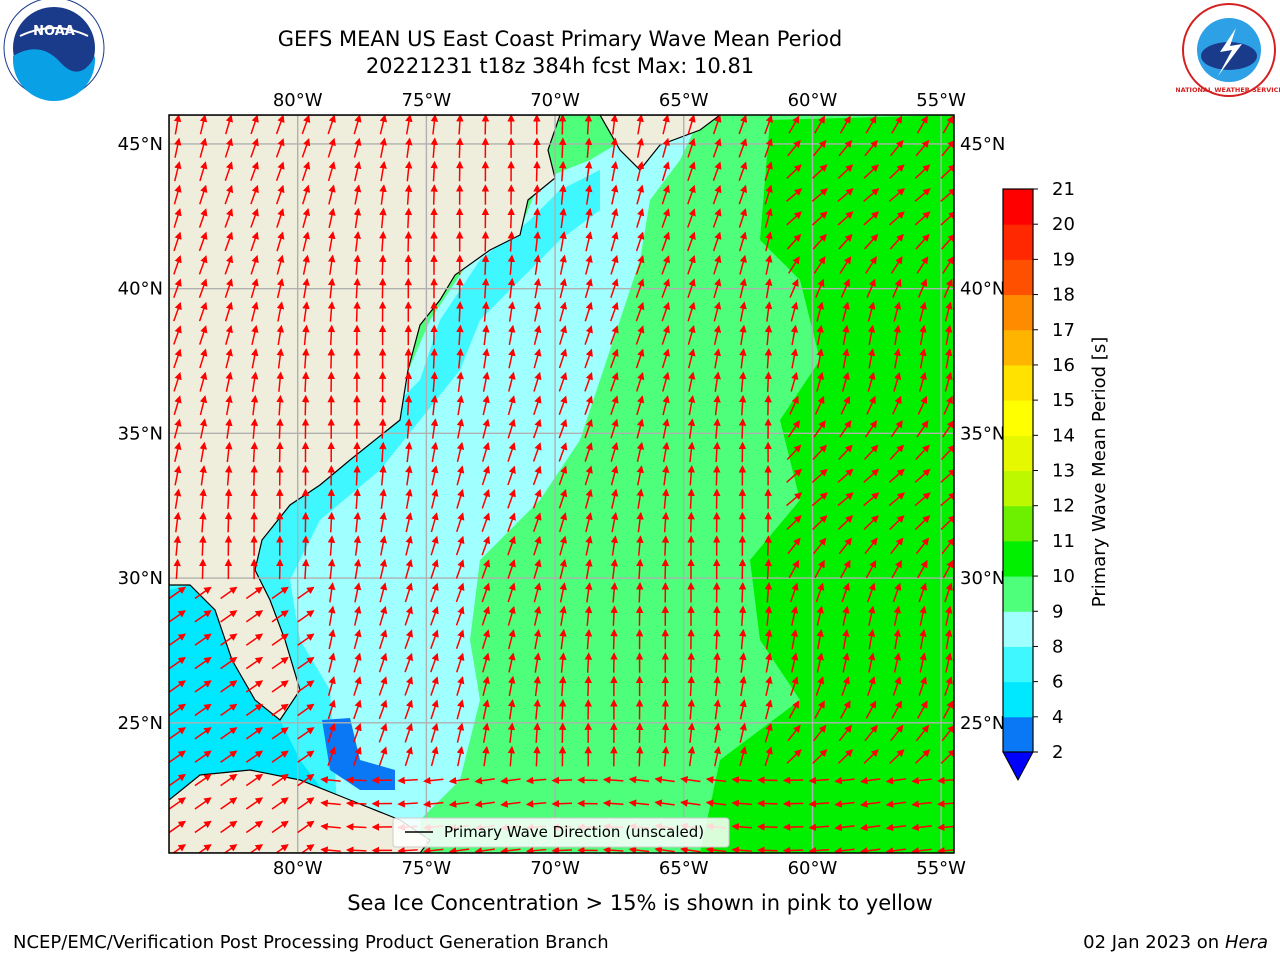  Describe the element at coordinates (1063, 541) in the screenshot. I see `colorbar-tick-label: 11` at that location.